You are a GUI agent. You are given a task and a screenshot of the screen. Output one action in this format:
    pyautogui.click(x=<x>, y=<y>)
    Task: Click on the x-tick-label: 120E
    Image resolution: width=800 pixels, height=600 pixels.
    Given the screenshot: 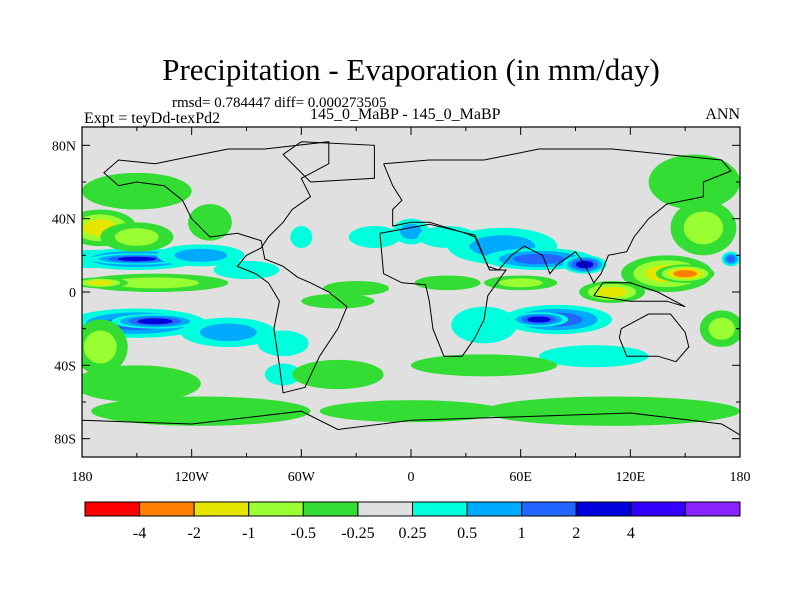 What is the action you would take?
    pyautogui.click(x=631, y=477)
    